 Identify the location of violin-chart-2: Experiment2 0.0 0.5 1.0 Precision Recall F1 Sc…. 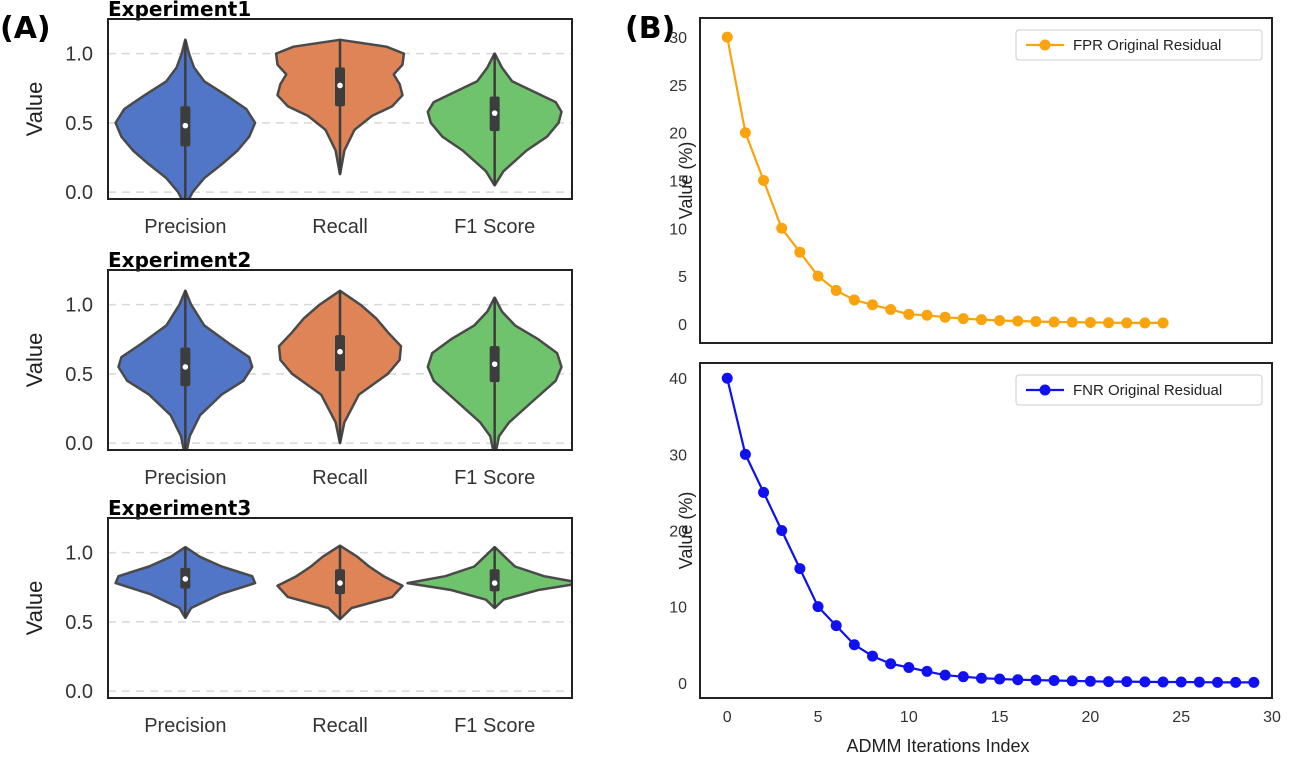
(297, 368).